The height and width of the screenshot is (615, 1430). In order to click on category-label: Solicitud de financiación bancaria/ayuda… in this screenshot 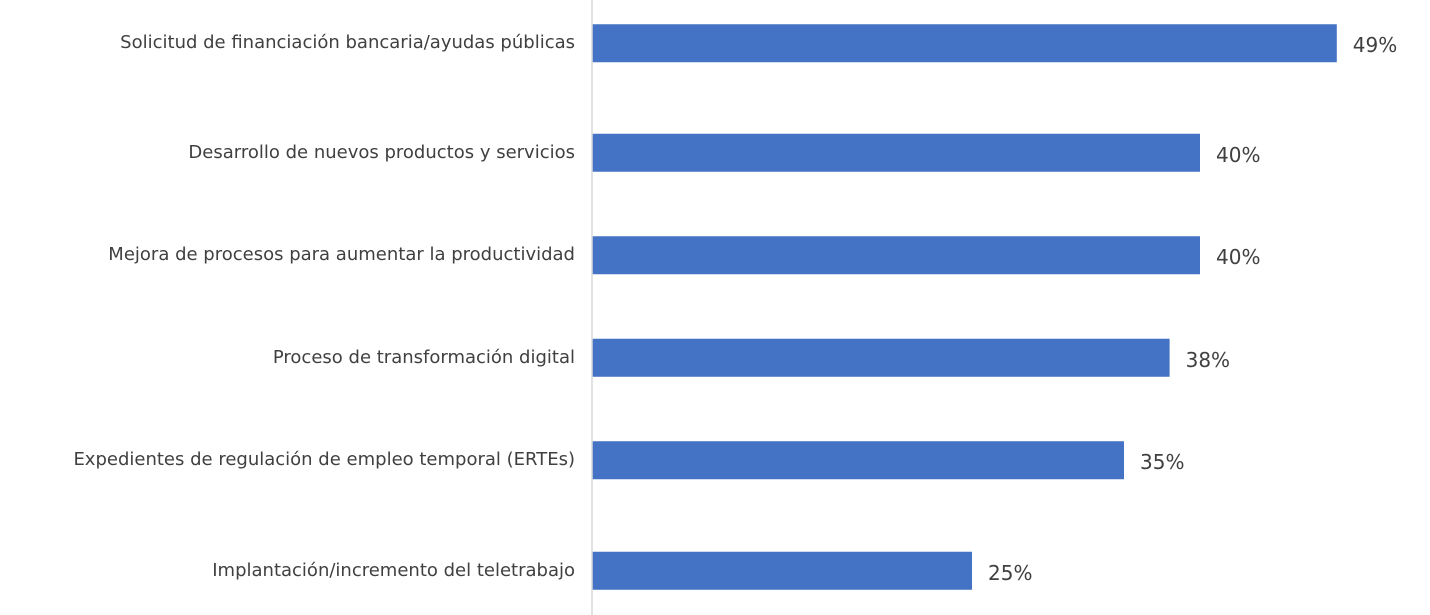, I will do `click(287, 43)`.